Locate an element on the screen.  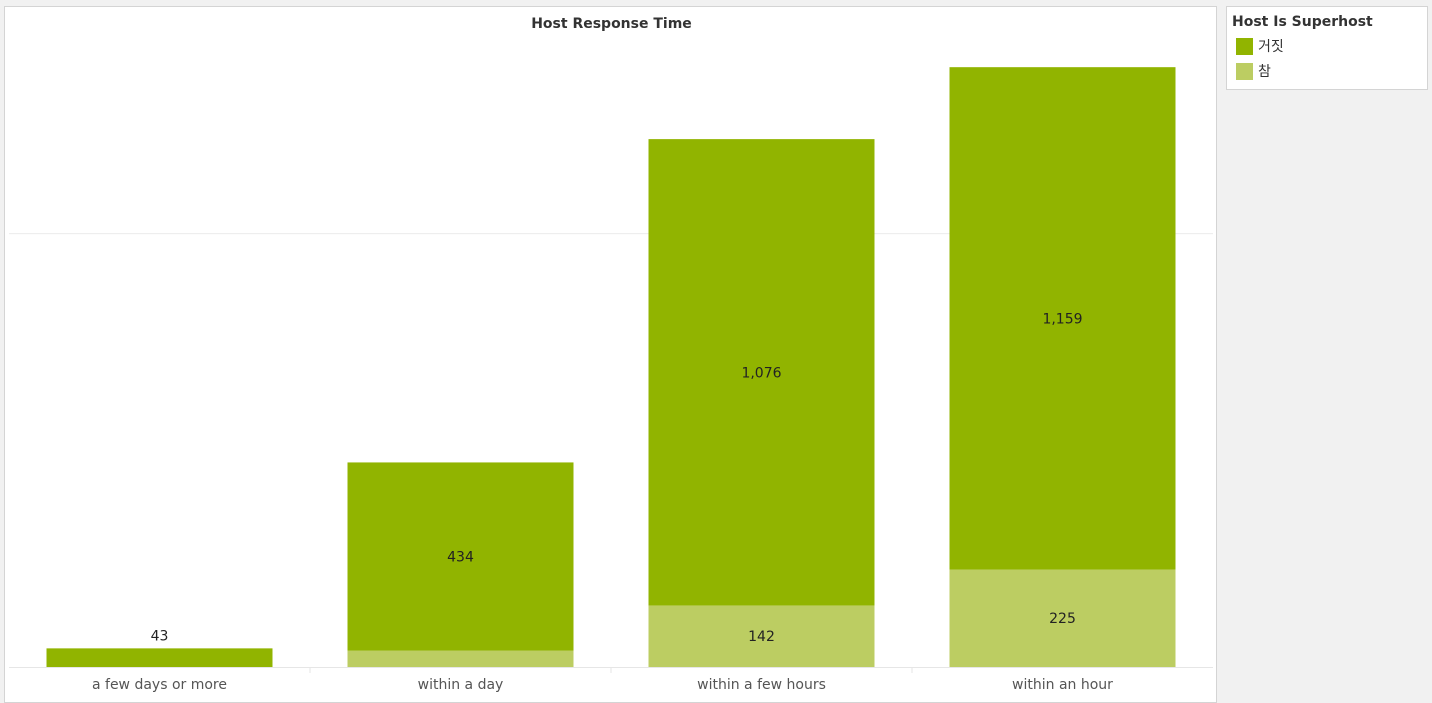
legend-label-true: 참 is located at coordinates (1264, 72).